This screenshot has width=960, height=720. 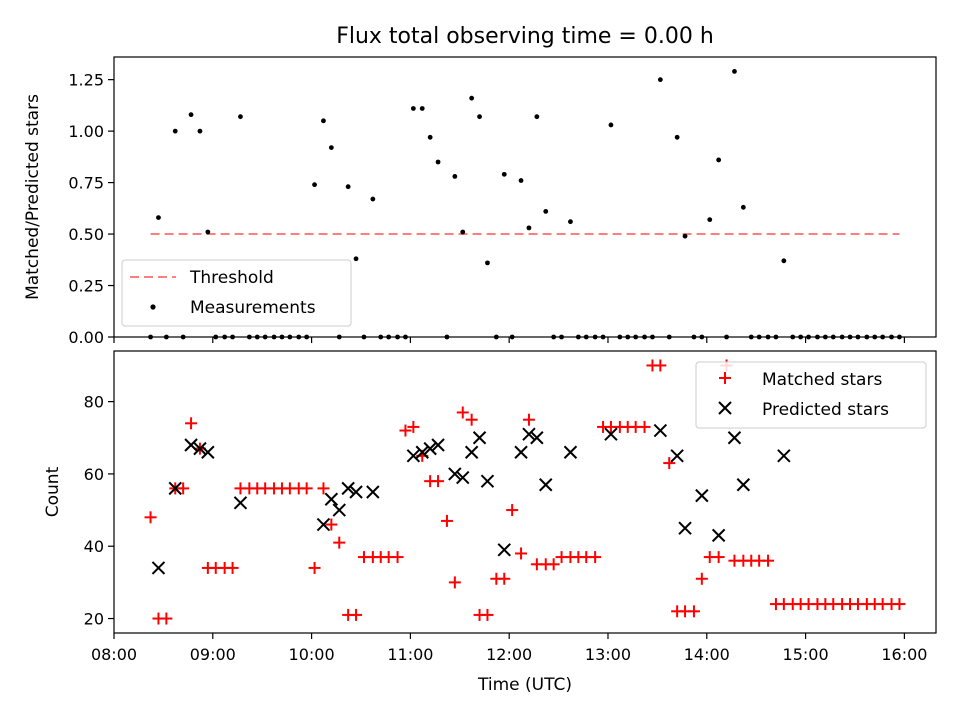 What do you see at coordinates (33, 197) in the screenshot?
I see `ratio-y-axis-label: Matched/Predicted stars` at bounding box center [33, 197].